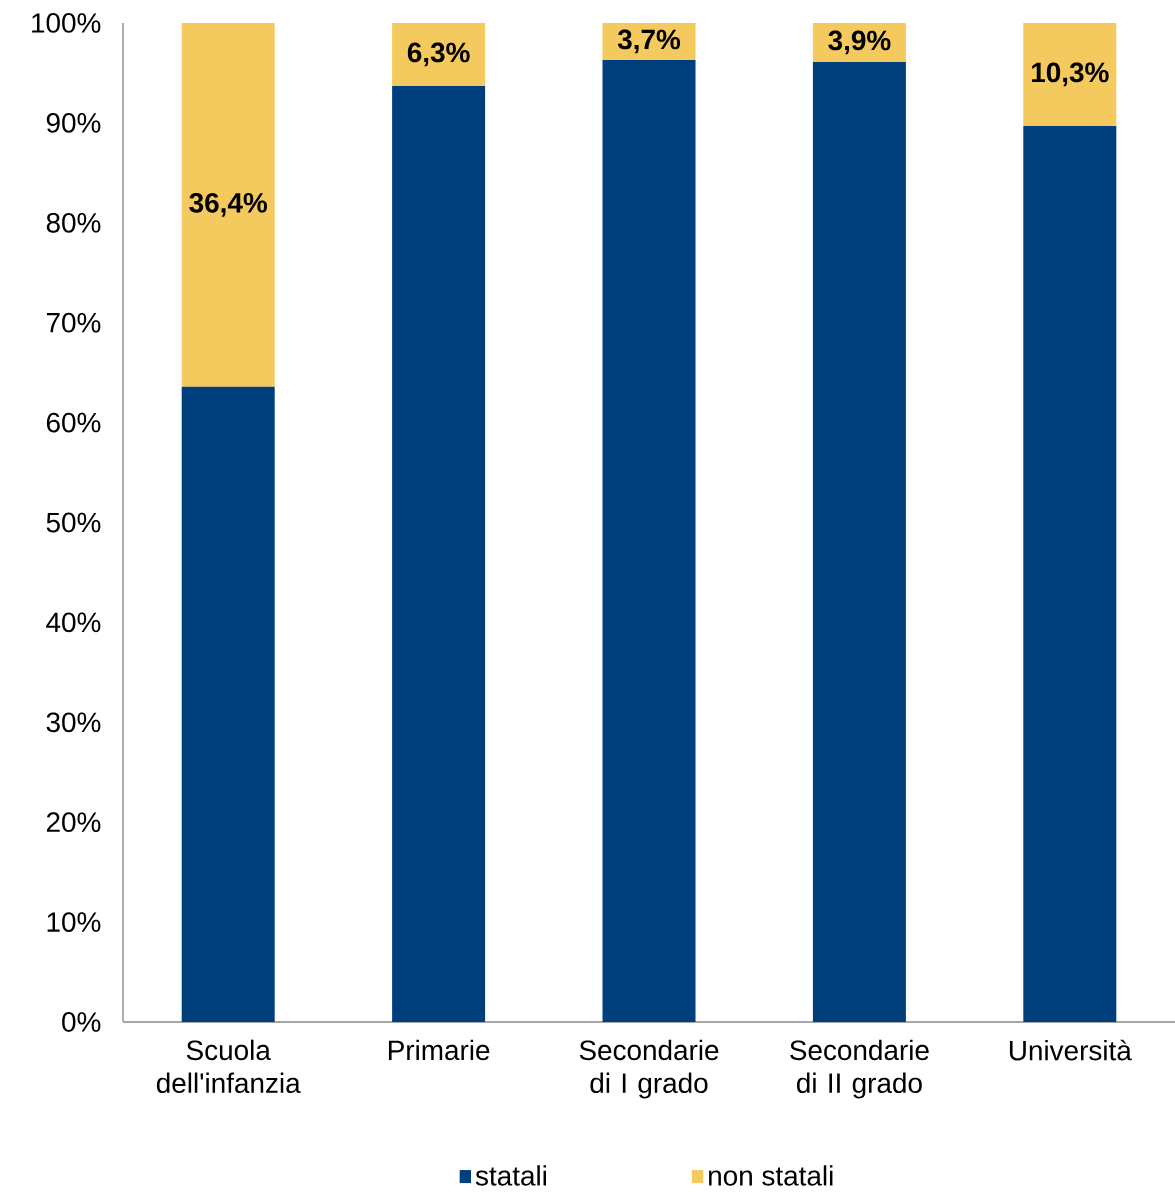 This screenshot has height=1197, width=1175. Describe the element at coordinates (73, 222) in the screenshot. I see `y-tick-label: 80%` at that location.